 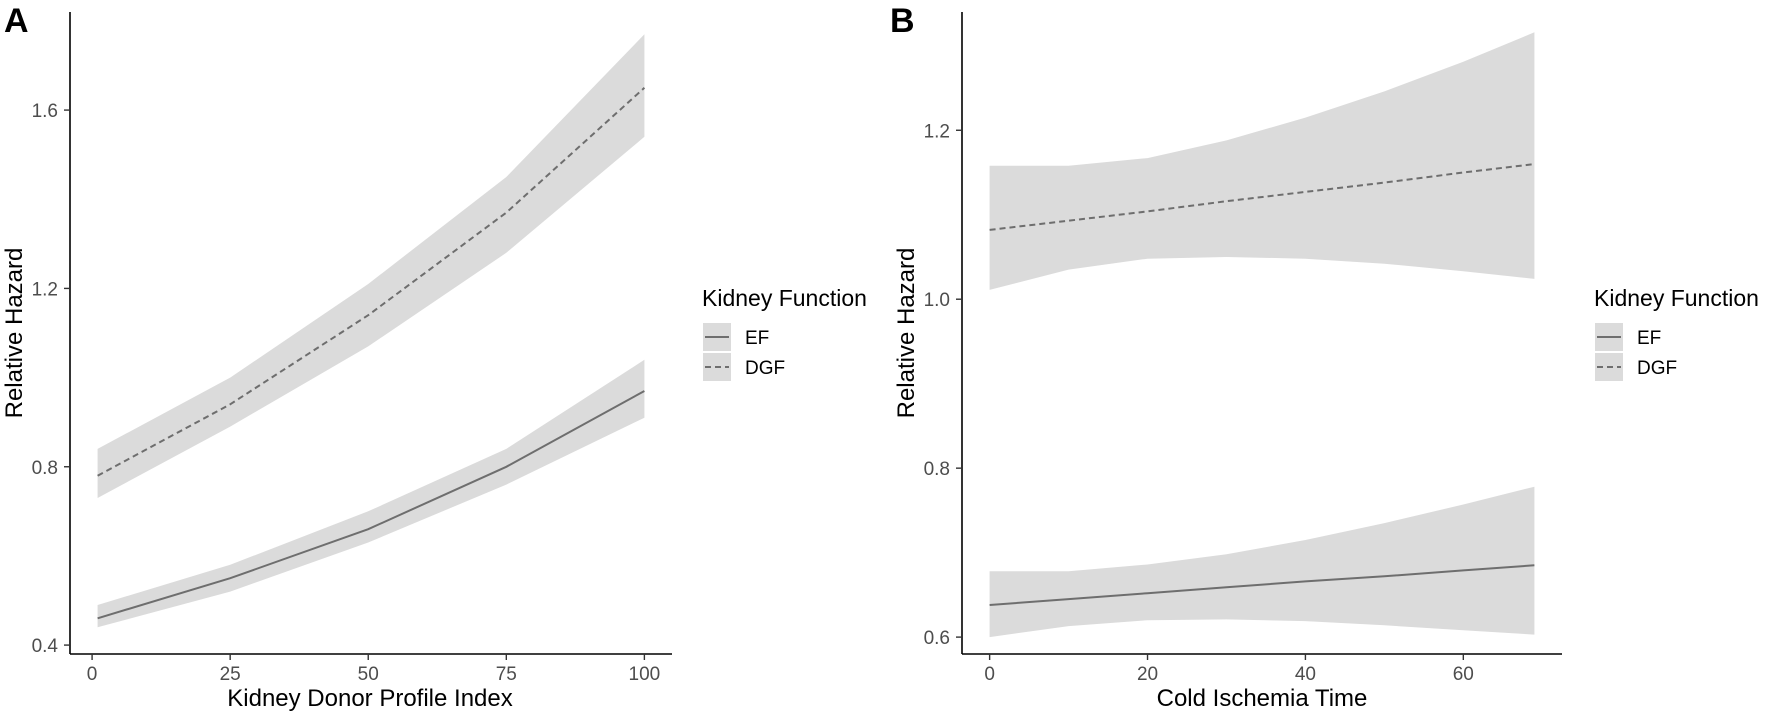 What do you see at coordinates (370, 698) in the screenshot?
I see `panel-a-x-axis-title: Kidney Donor Profile Index` at bounding box center [370, 698].